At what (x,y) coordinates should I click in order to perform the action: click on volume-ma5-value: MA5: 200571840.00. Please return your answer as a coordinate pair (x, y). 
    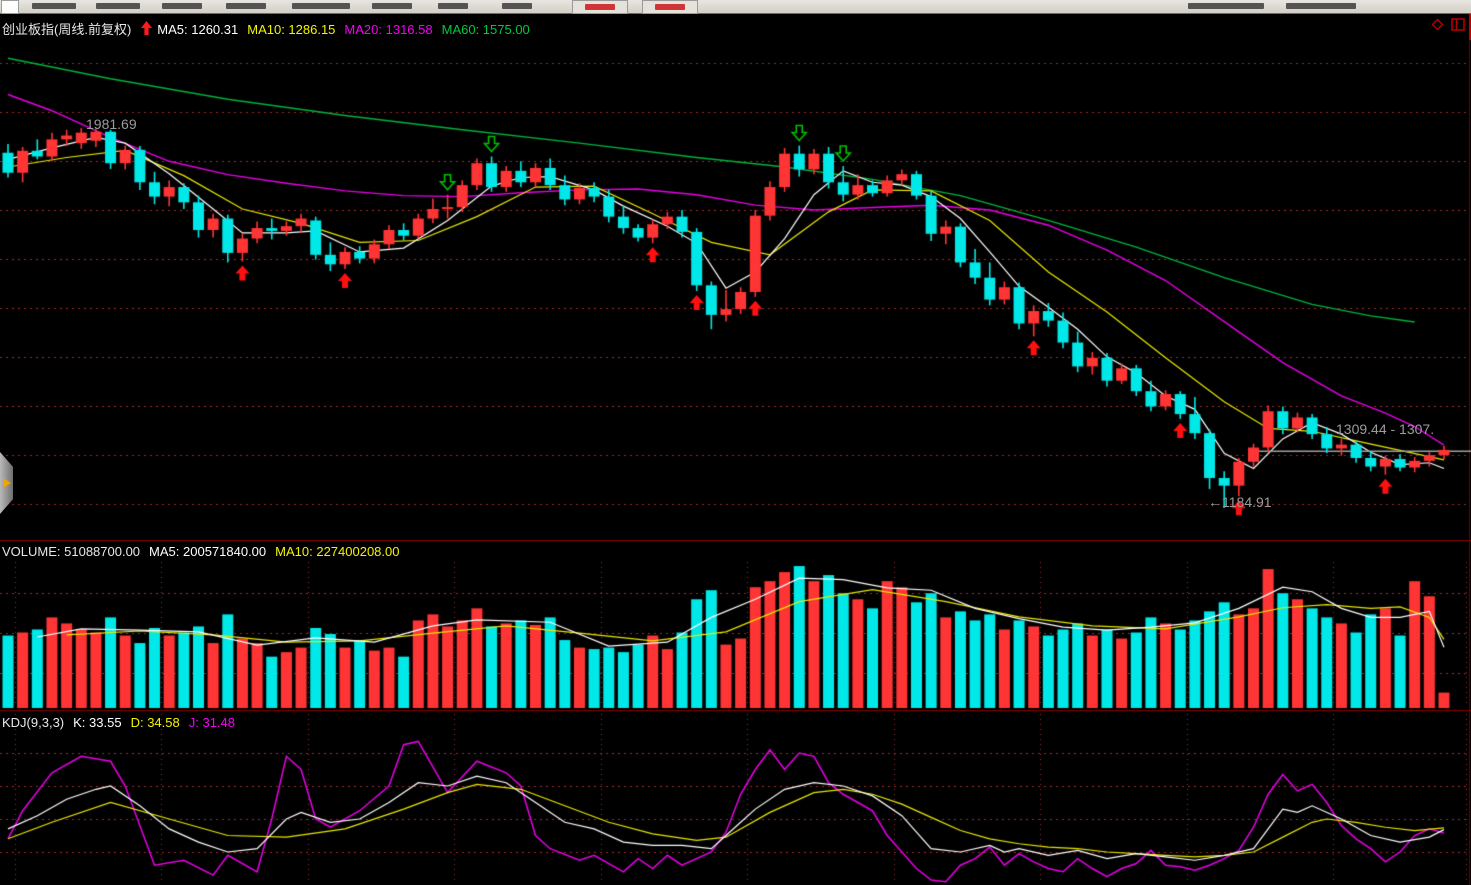
    Looking at the image, I should click on (208, 551).